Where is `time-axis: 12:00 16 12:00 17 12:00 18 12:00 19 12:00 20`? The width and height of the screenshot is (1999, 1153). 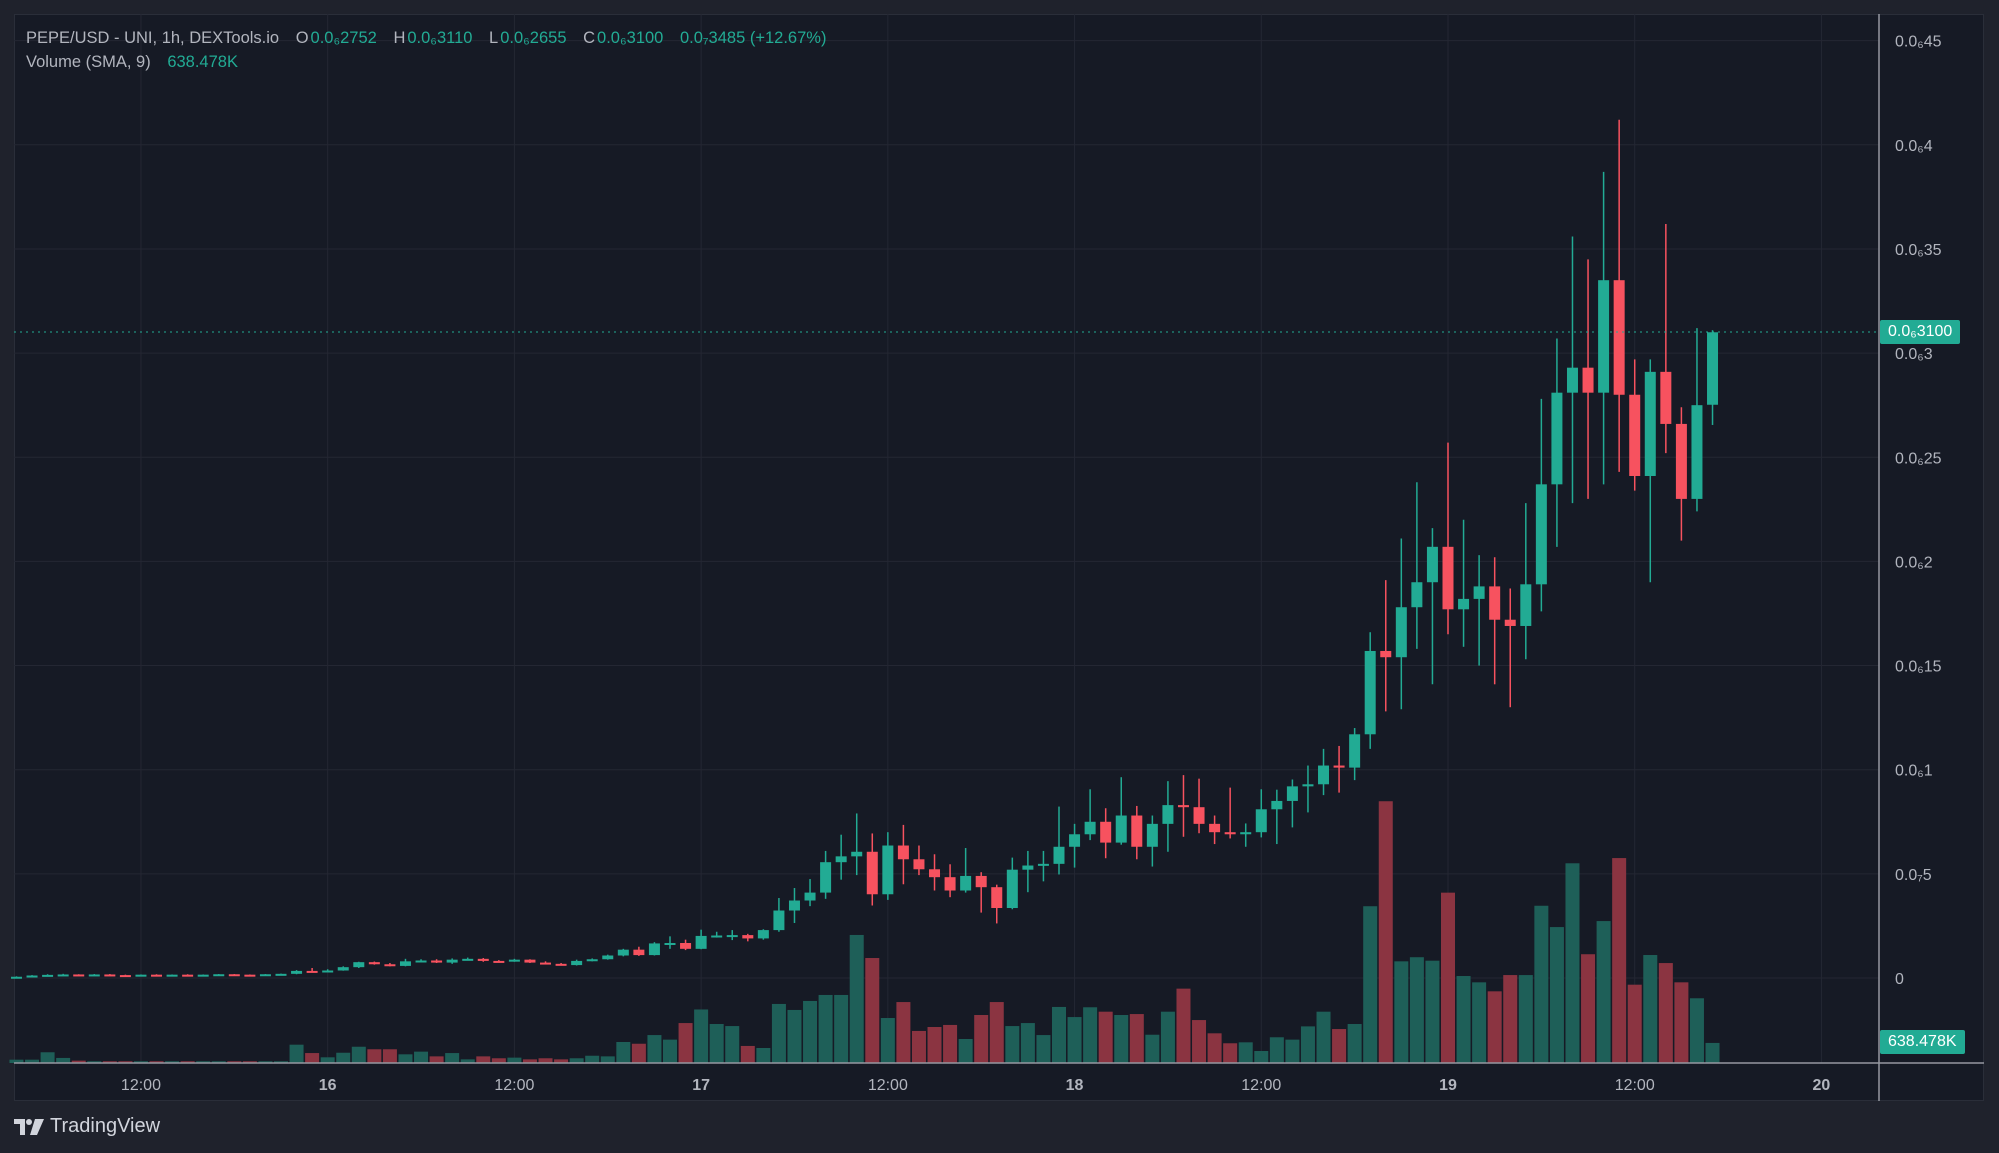
time-axis: 12:00 16 12:00 17 12:00 18 12:00 19 12:00 20 is located at coordinates (976, 1085).